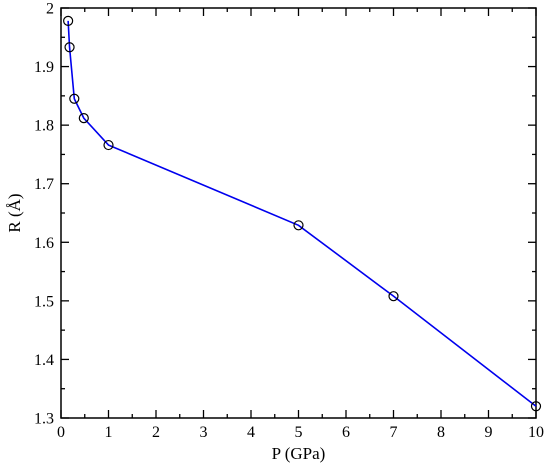 Image resolution: width=550 pixels, height=464 pixels. What do you see at coordinates (44, 360) in the screenshot?
I see `y-tick-label: 1.4` at bounding box center [44, 360].